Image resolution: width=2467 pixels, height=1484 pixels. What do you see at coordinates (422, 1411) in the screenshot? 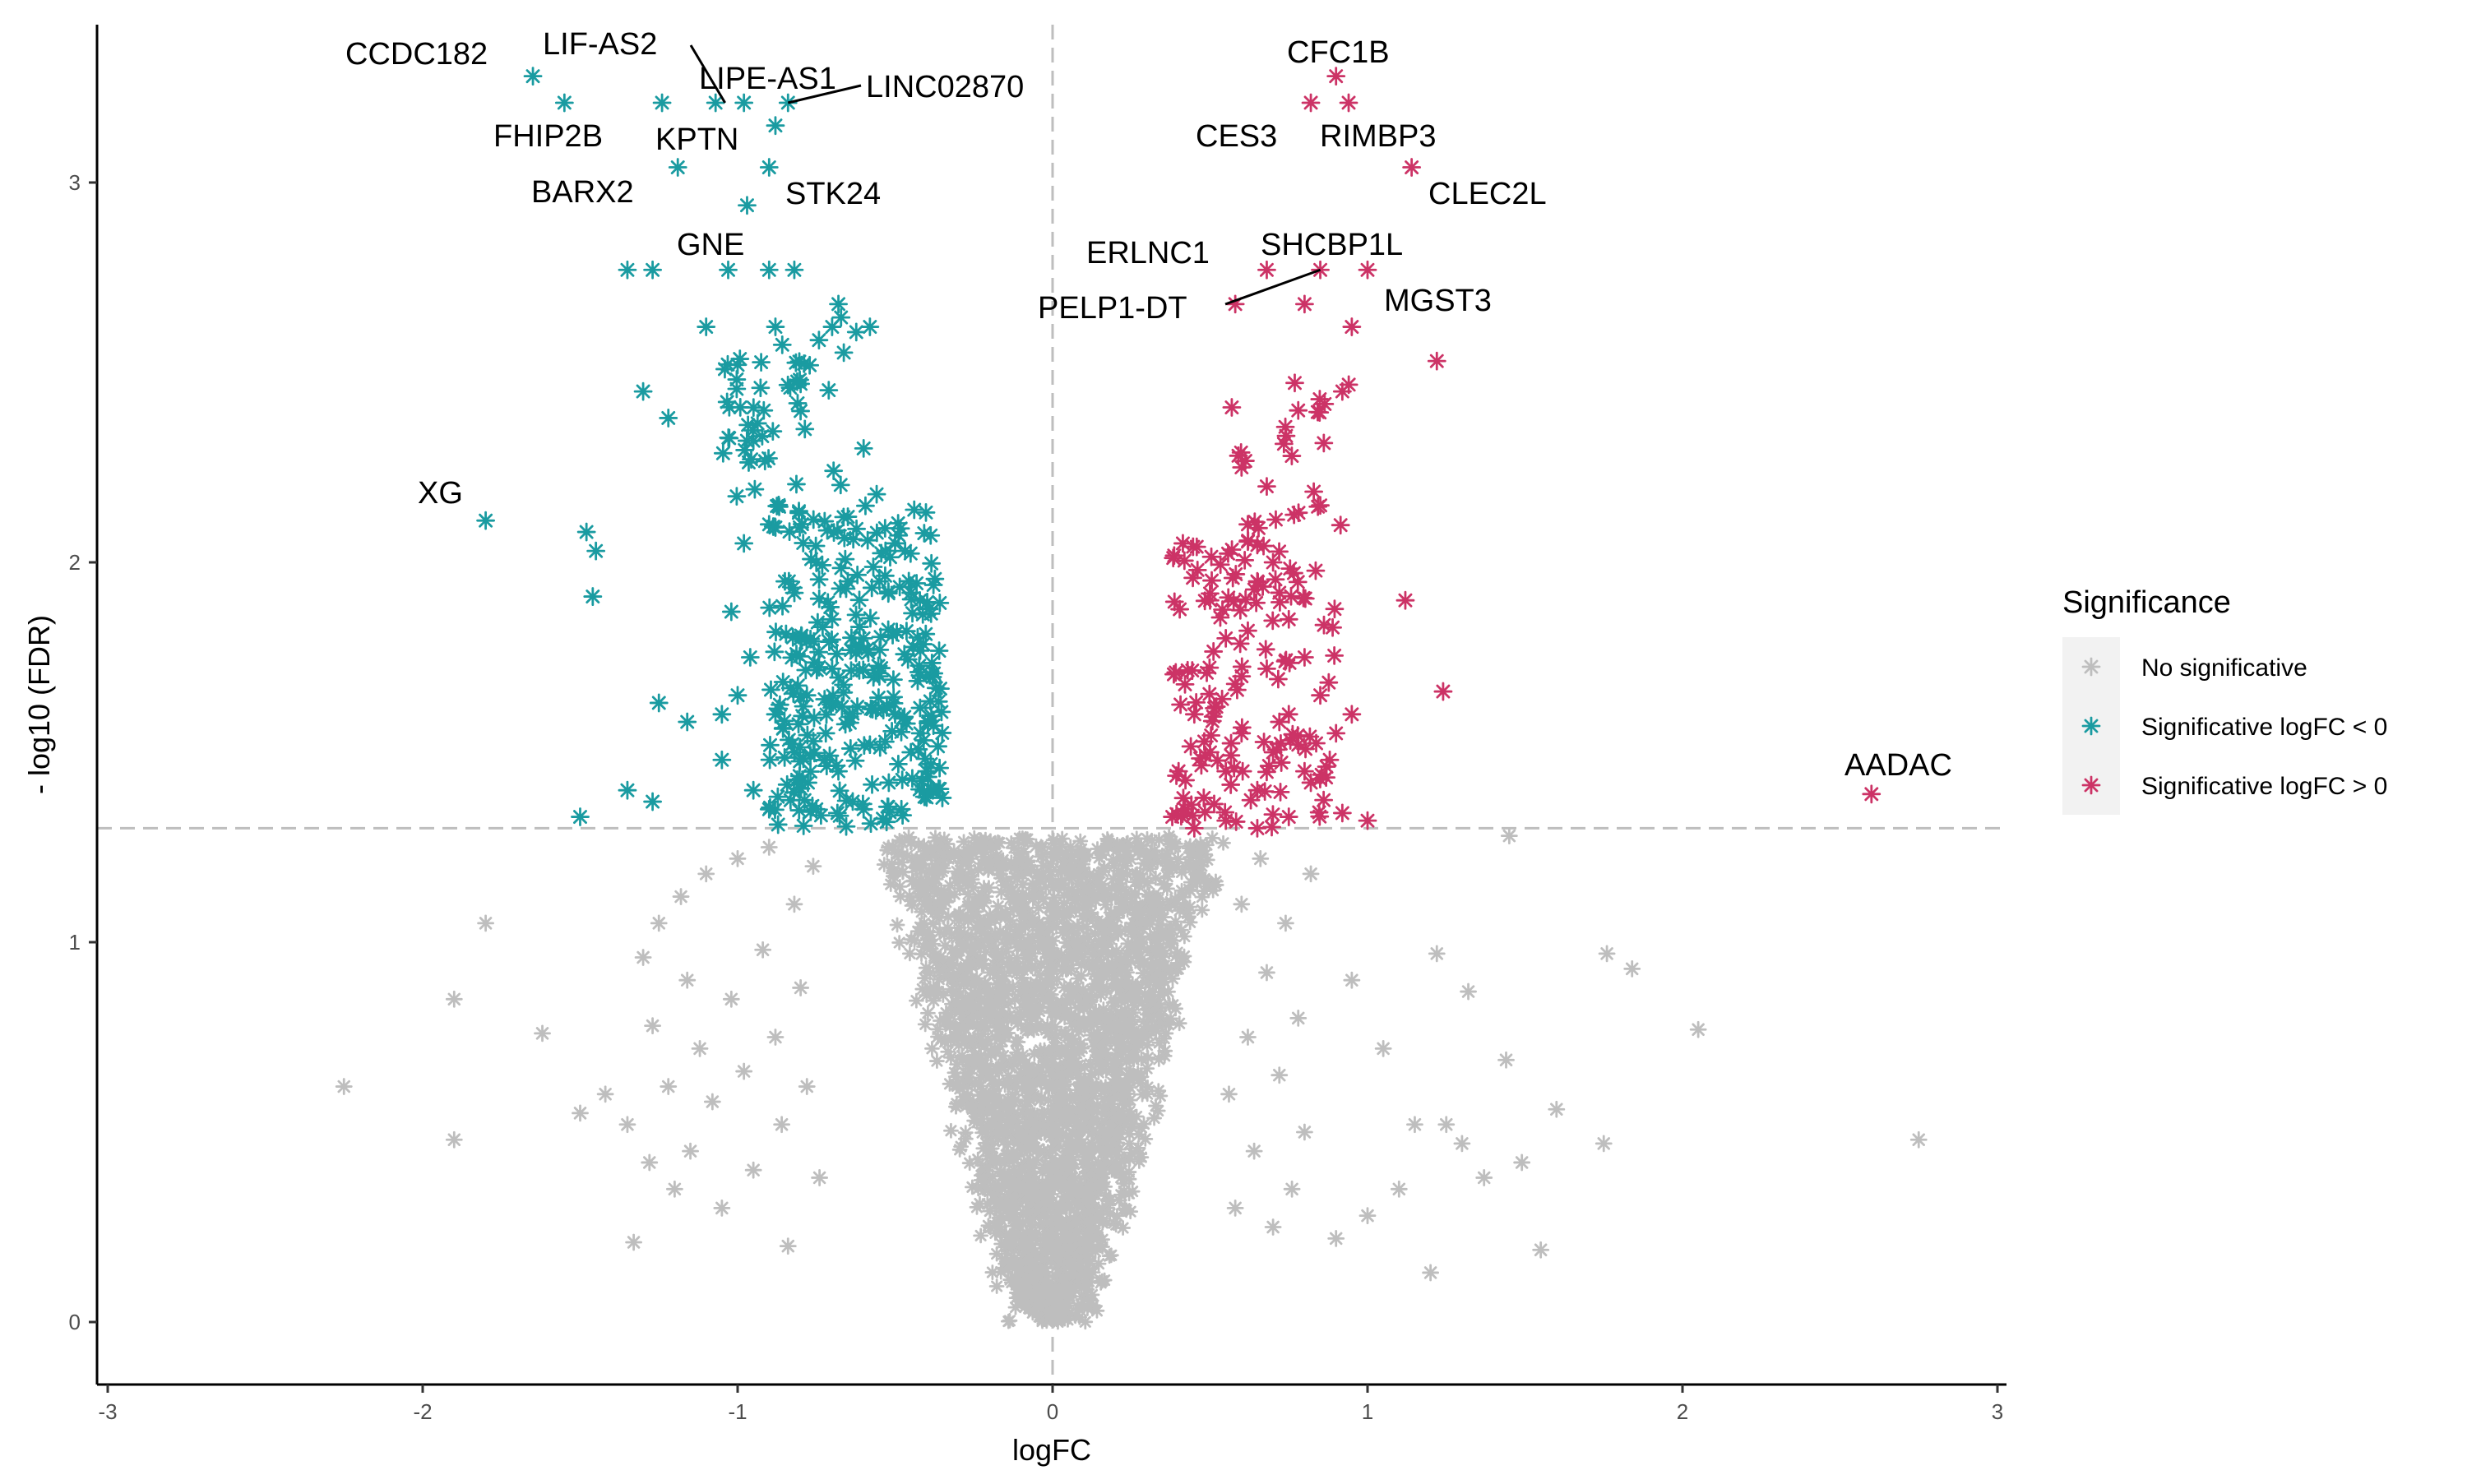
I see `x-tick-label: -2` at bounding box center [422, 1411].